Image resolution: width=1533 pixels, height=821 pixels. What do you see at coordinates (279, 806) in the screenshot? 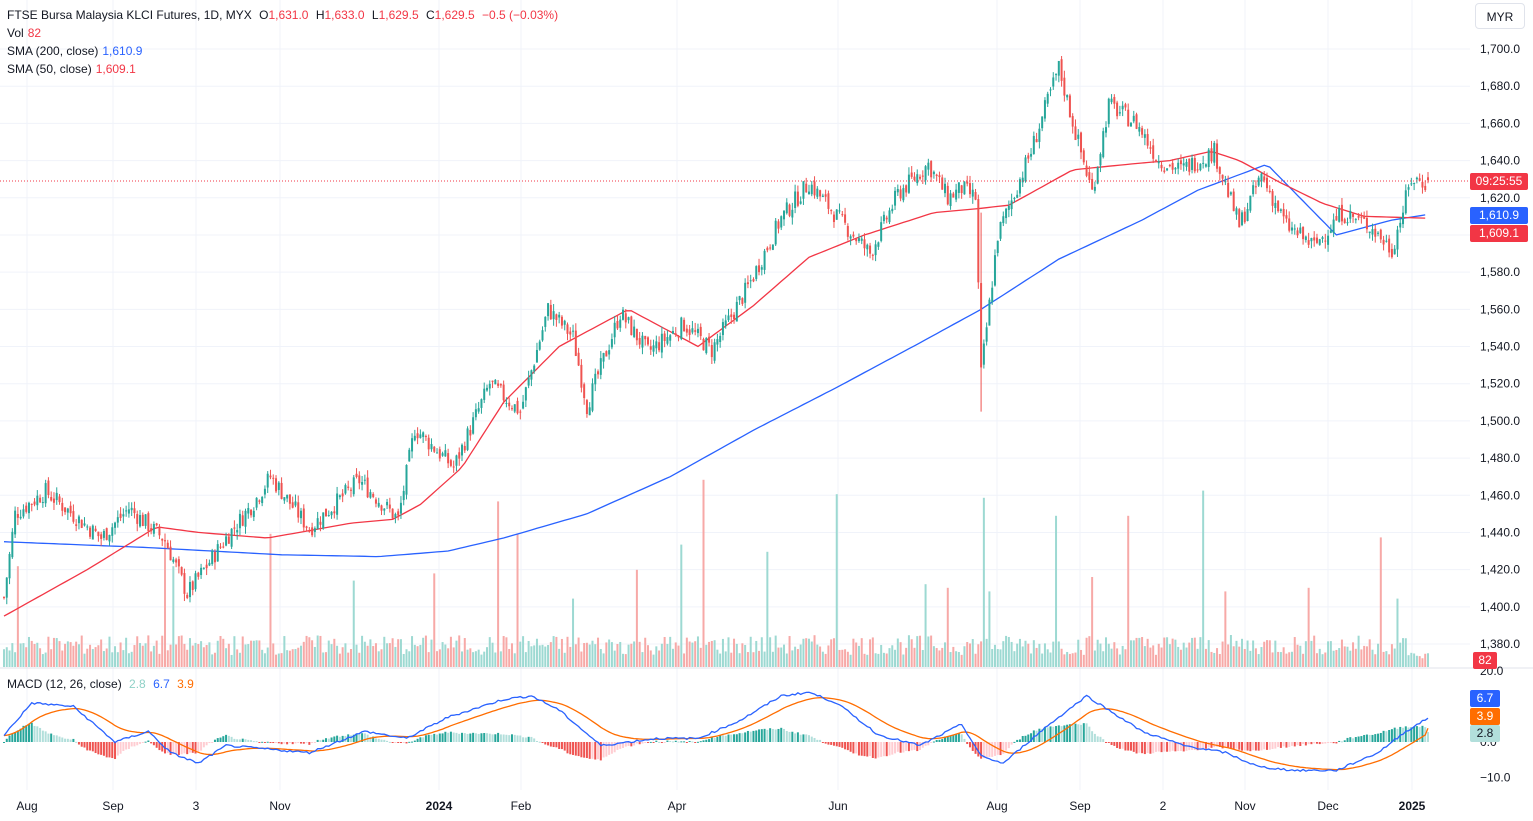
I see `time-axis-label: Nov` at bounding box center [279, 806].